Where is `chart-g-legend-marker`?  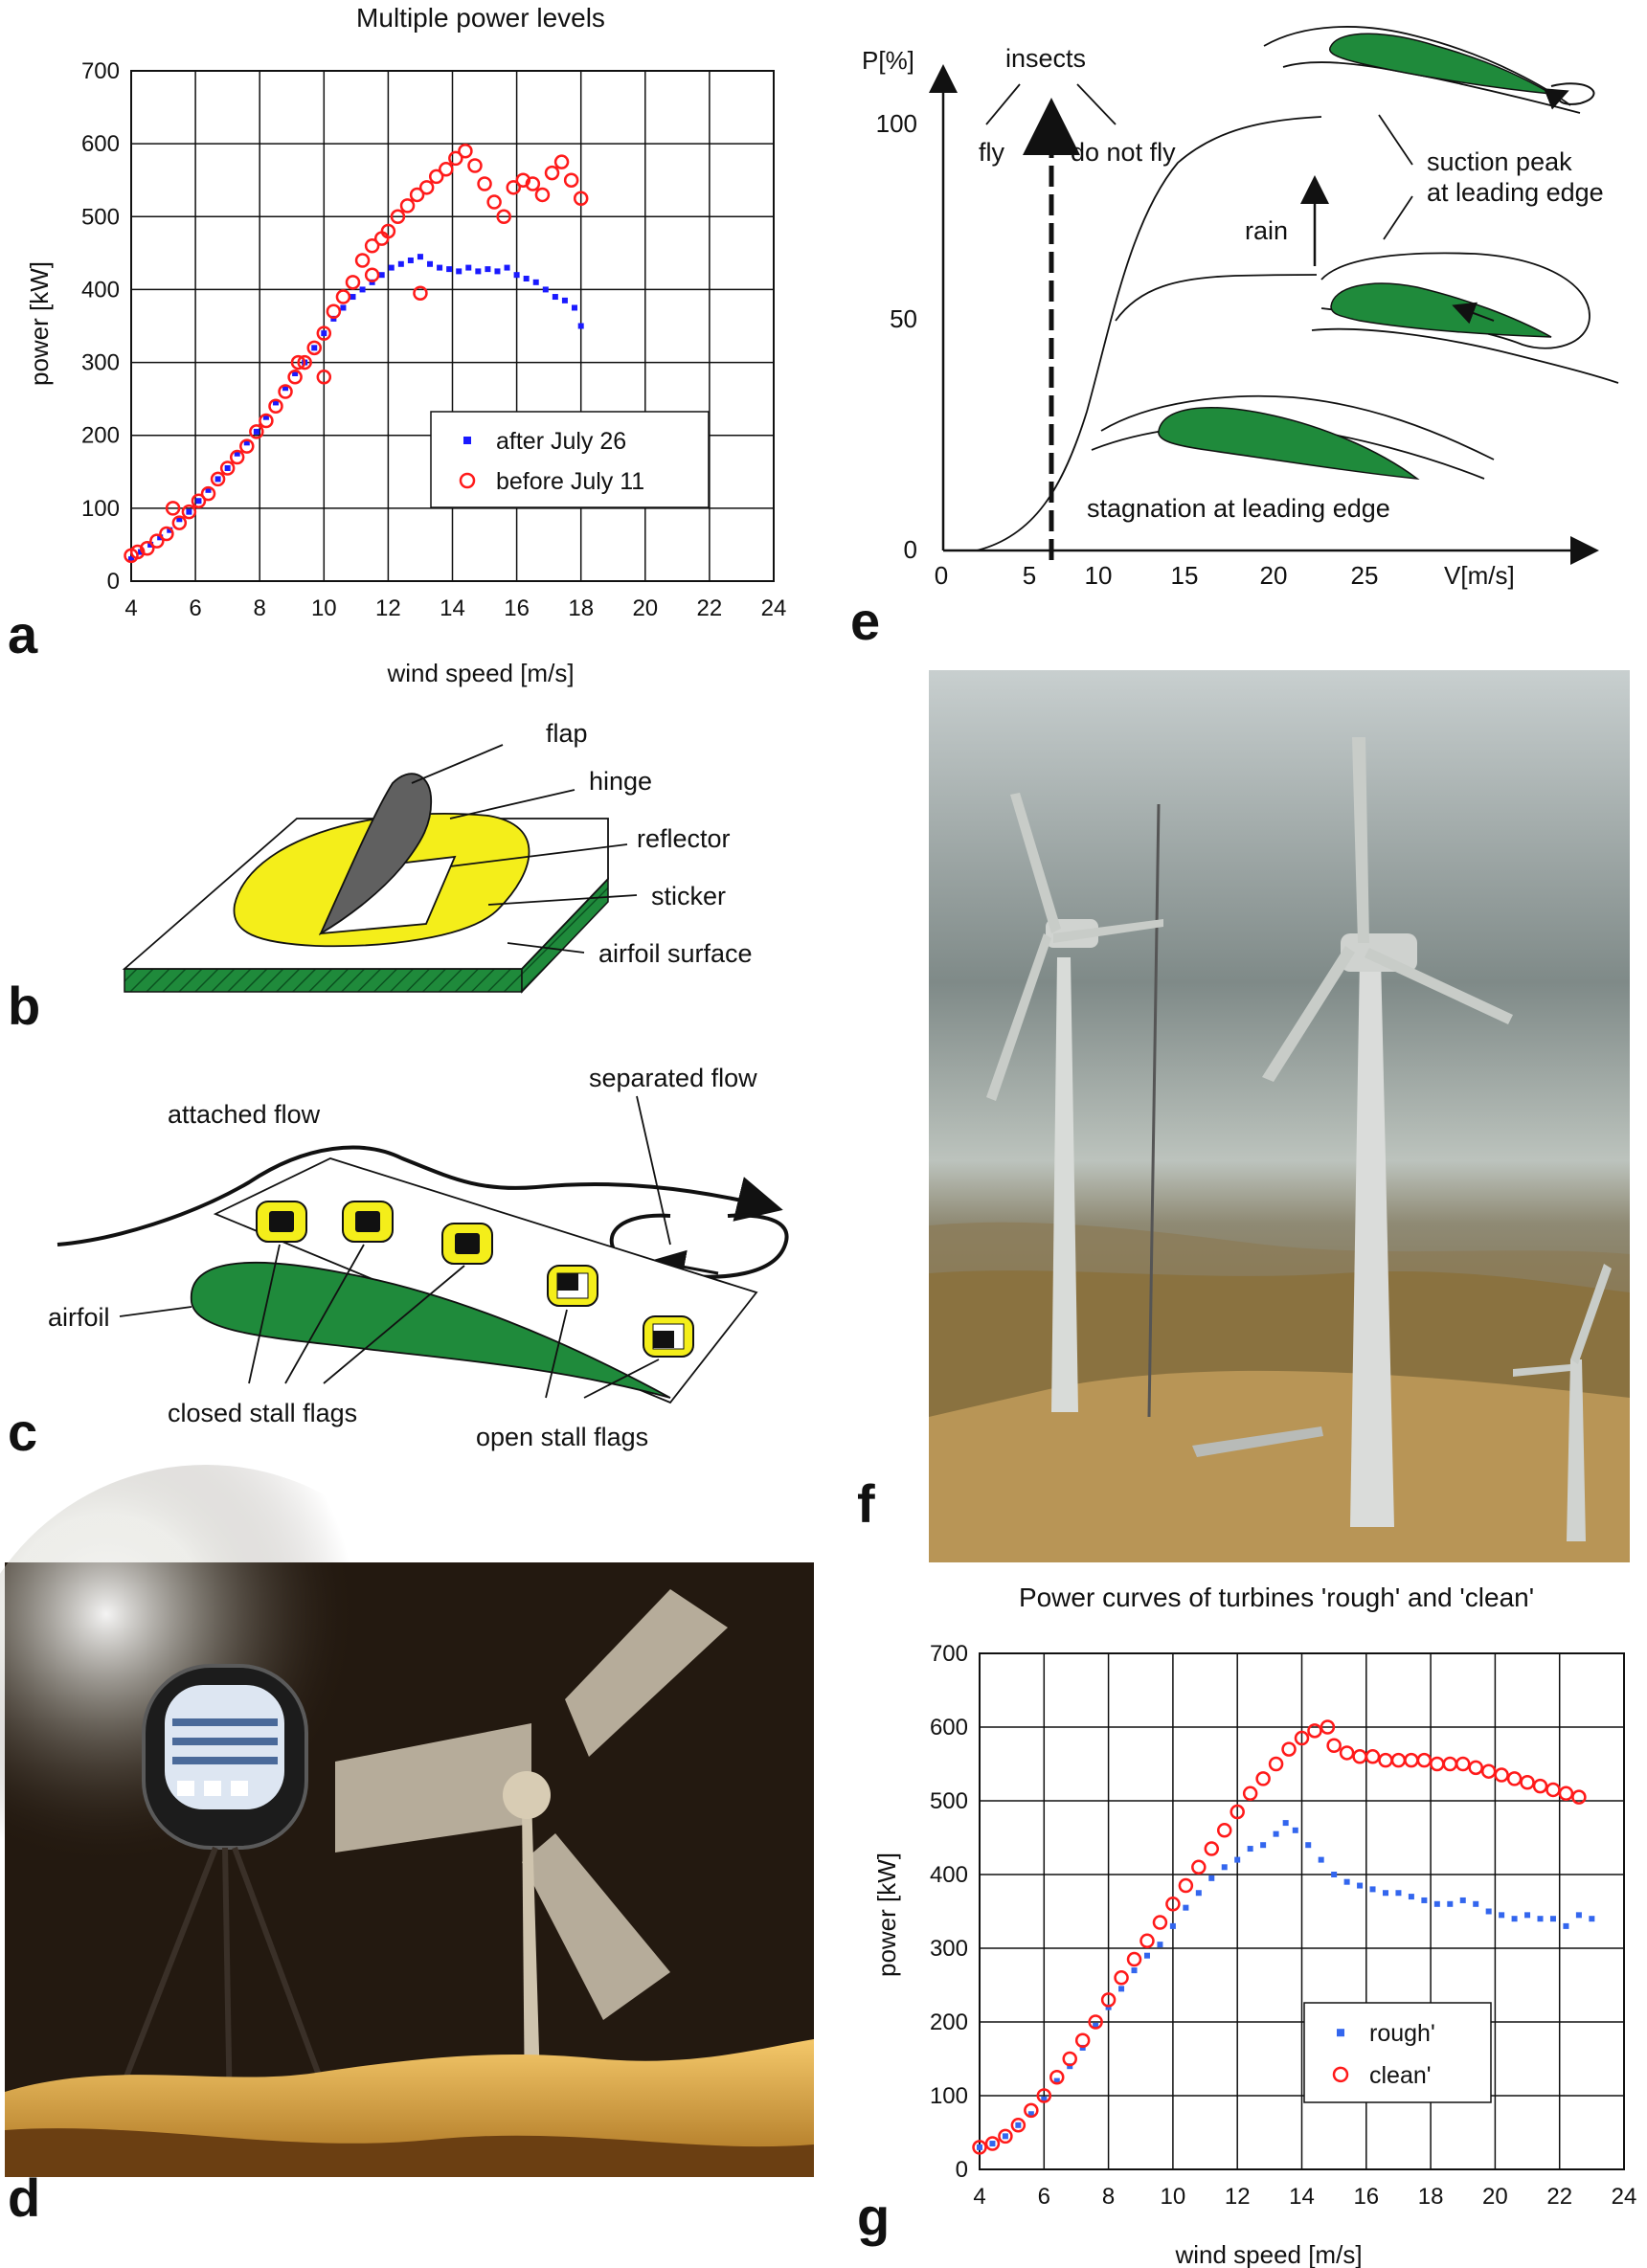
chart-g-legend-marker is located at coordinates (1340, 2074).